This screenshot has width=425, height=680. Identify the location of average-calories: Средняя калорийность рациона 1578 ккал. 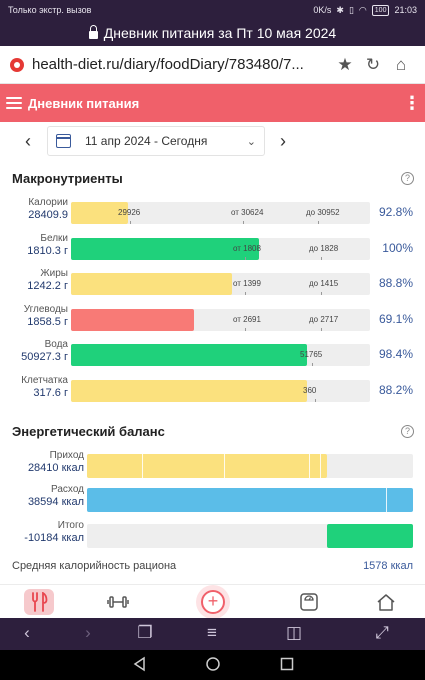
(212, 566).